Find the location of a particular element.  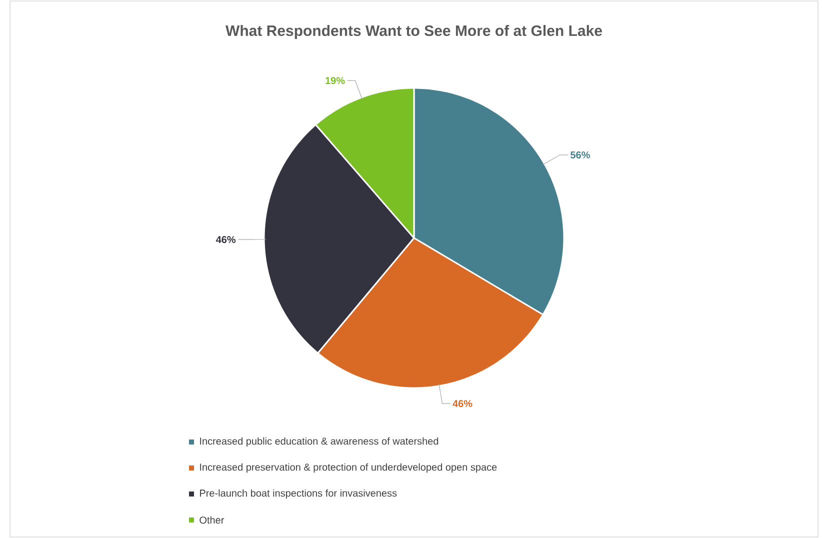

chart-title: What Respondents Want to See More of at Glen Lake is located at coordinates (414, 32).